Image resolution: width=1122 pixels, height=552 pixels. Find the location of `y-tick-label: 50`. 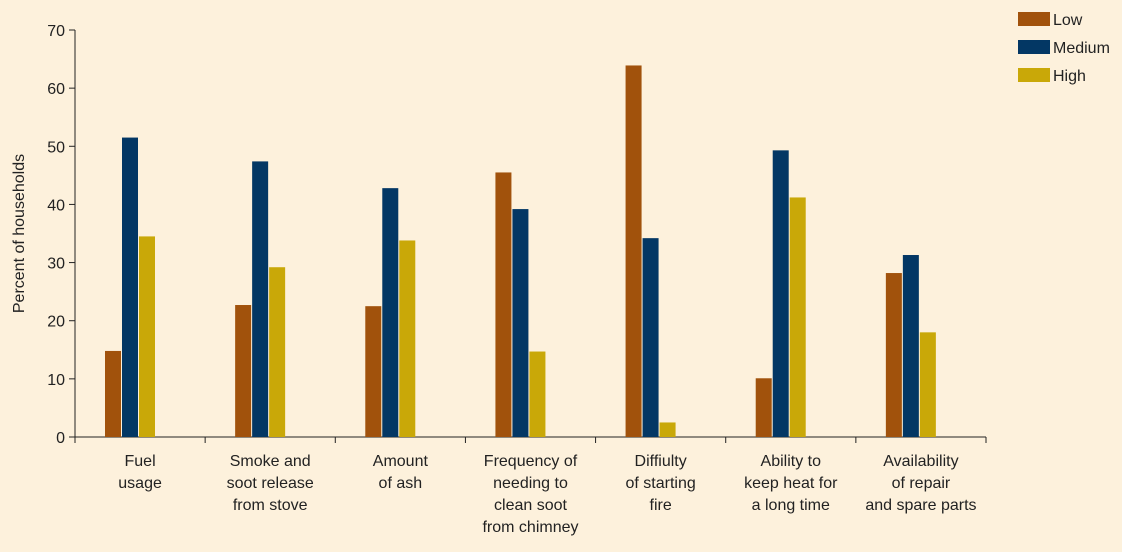

y-tick-label: 50 is located at coordinates (56, 147).